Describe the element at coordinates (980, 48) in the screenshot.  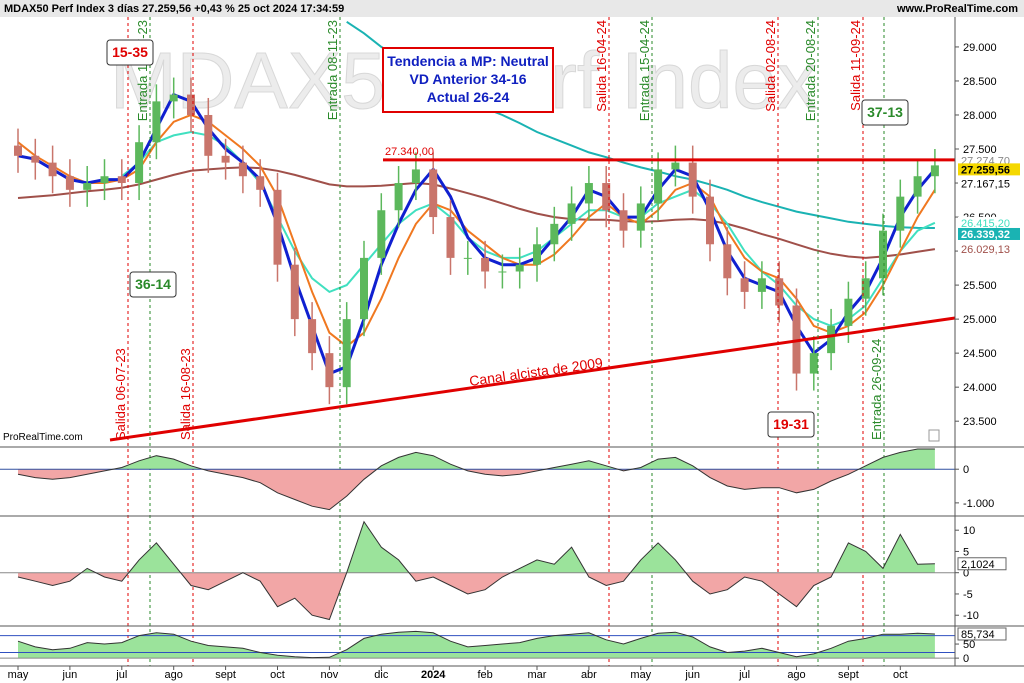
I see `y-tick-label: 29.000` at that location.